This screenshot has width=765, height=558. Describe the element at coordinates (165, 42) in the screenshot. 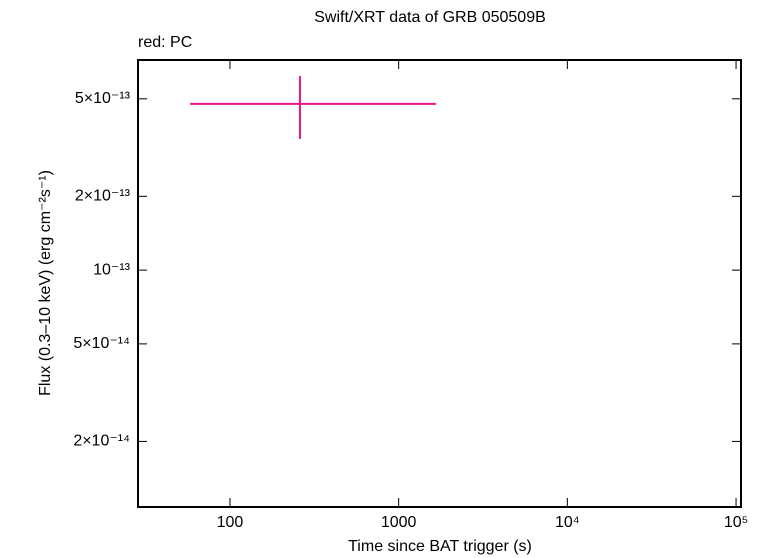

I see `chart-subtitle: red: PC` at that location.